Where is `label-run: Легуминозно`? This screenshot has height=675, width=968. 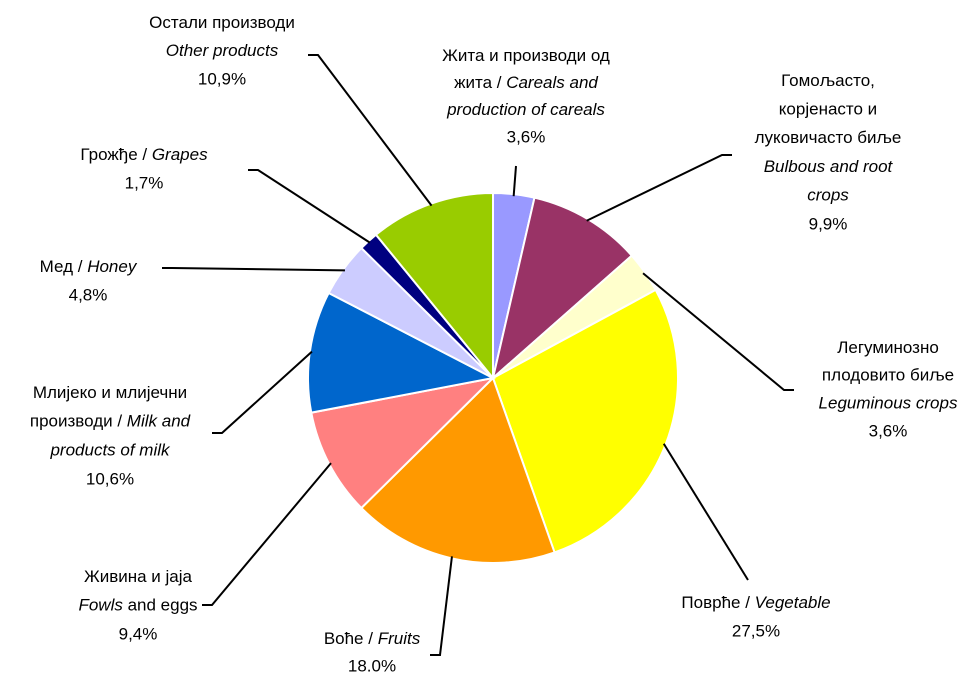 label-run: Легуминозно is located at coordinates (888, 347).